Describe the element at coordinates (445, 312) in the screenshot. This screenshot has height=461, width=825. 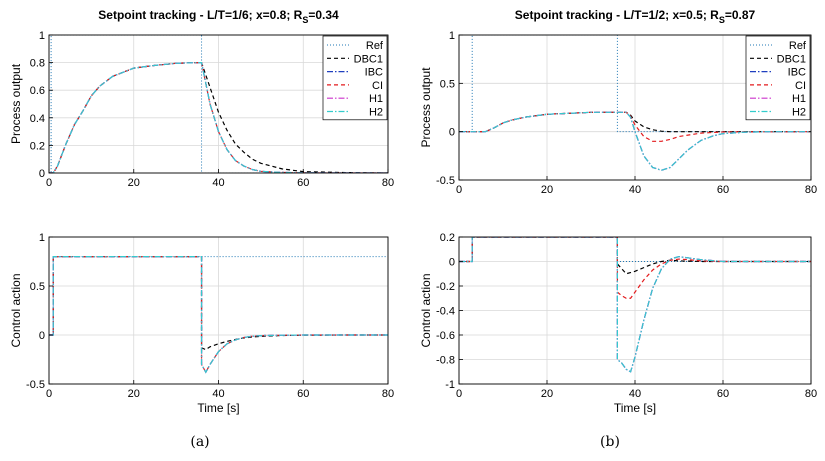
I see `y-tick-label: -0.4` at that location.